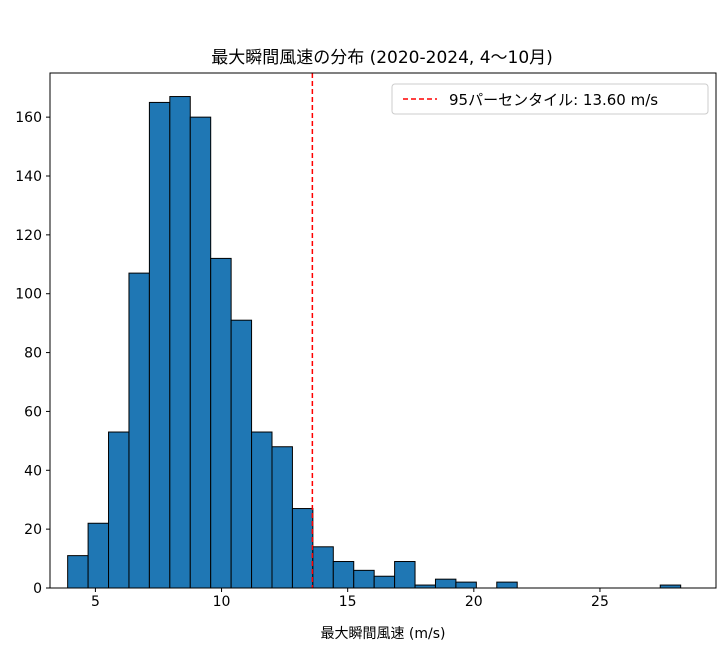 The height and width of the screenshot is (654, 728). I want to click on x-tick-label: 5, so click(95, 602).